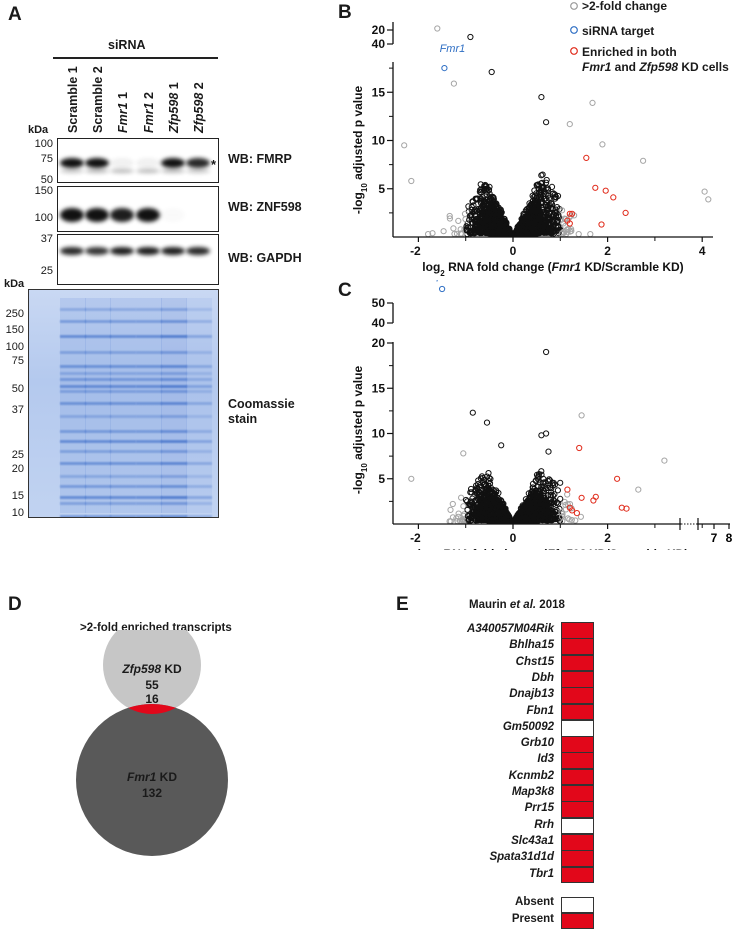 The image size is (734, 932). I want to click on x-tick-label: 0, so click(513, 251).